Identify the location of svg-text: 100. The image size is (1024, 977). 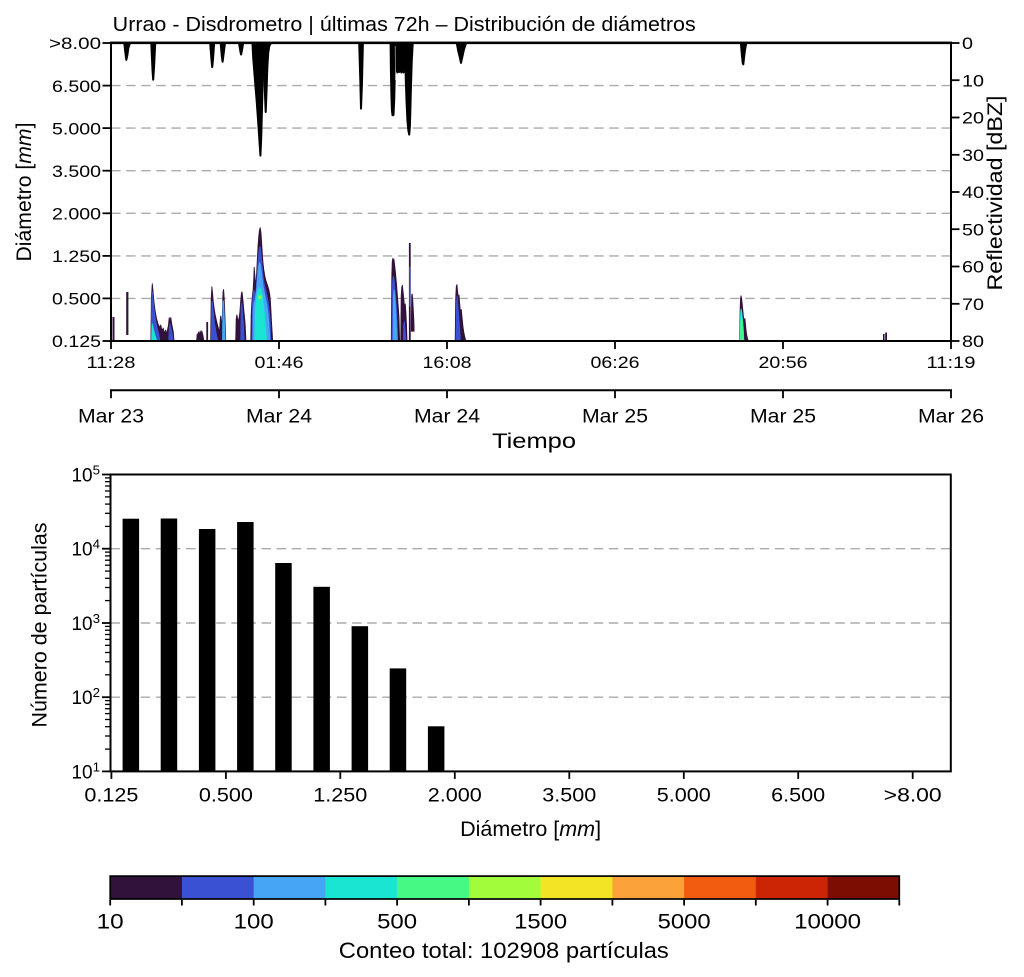
(254, 922).